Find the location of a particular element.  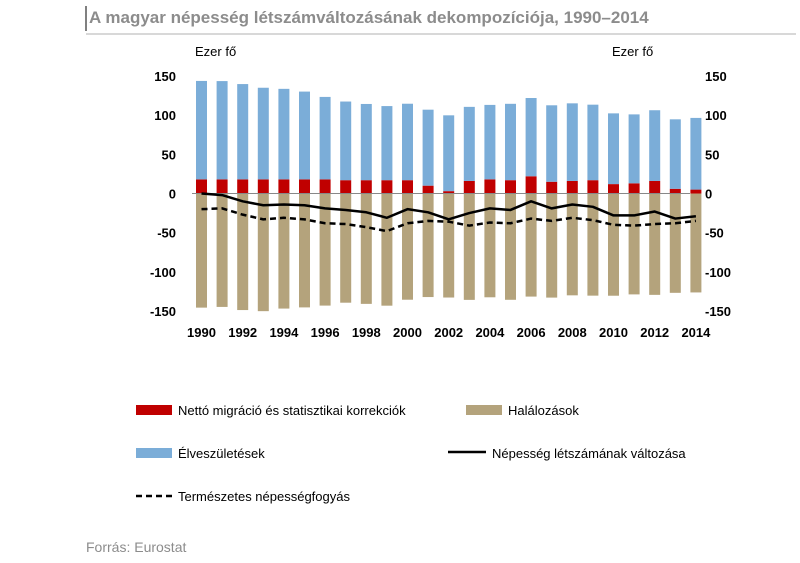

left-y-tick-label: -100 is located at coordinates (163, 272).